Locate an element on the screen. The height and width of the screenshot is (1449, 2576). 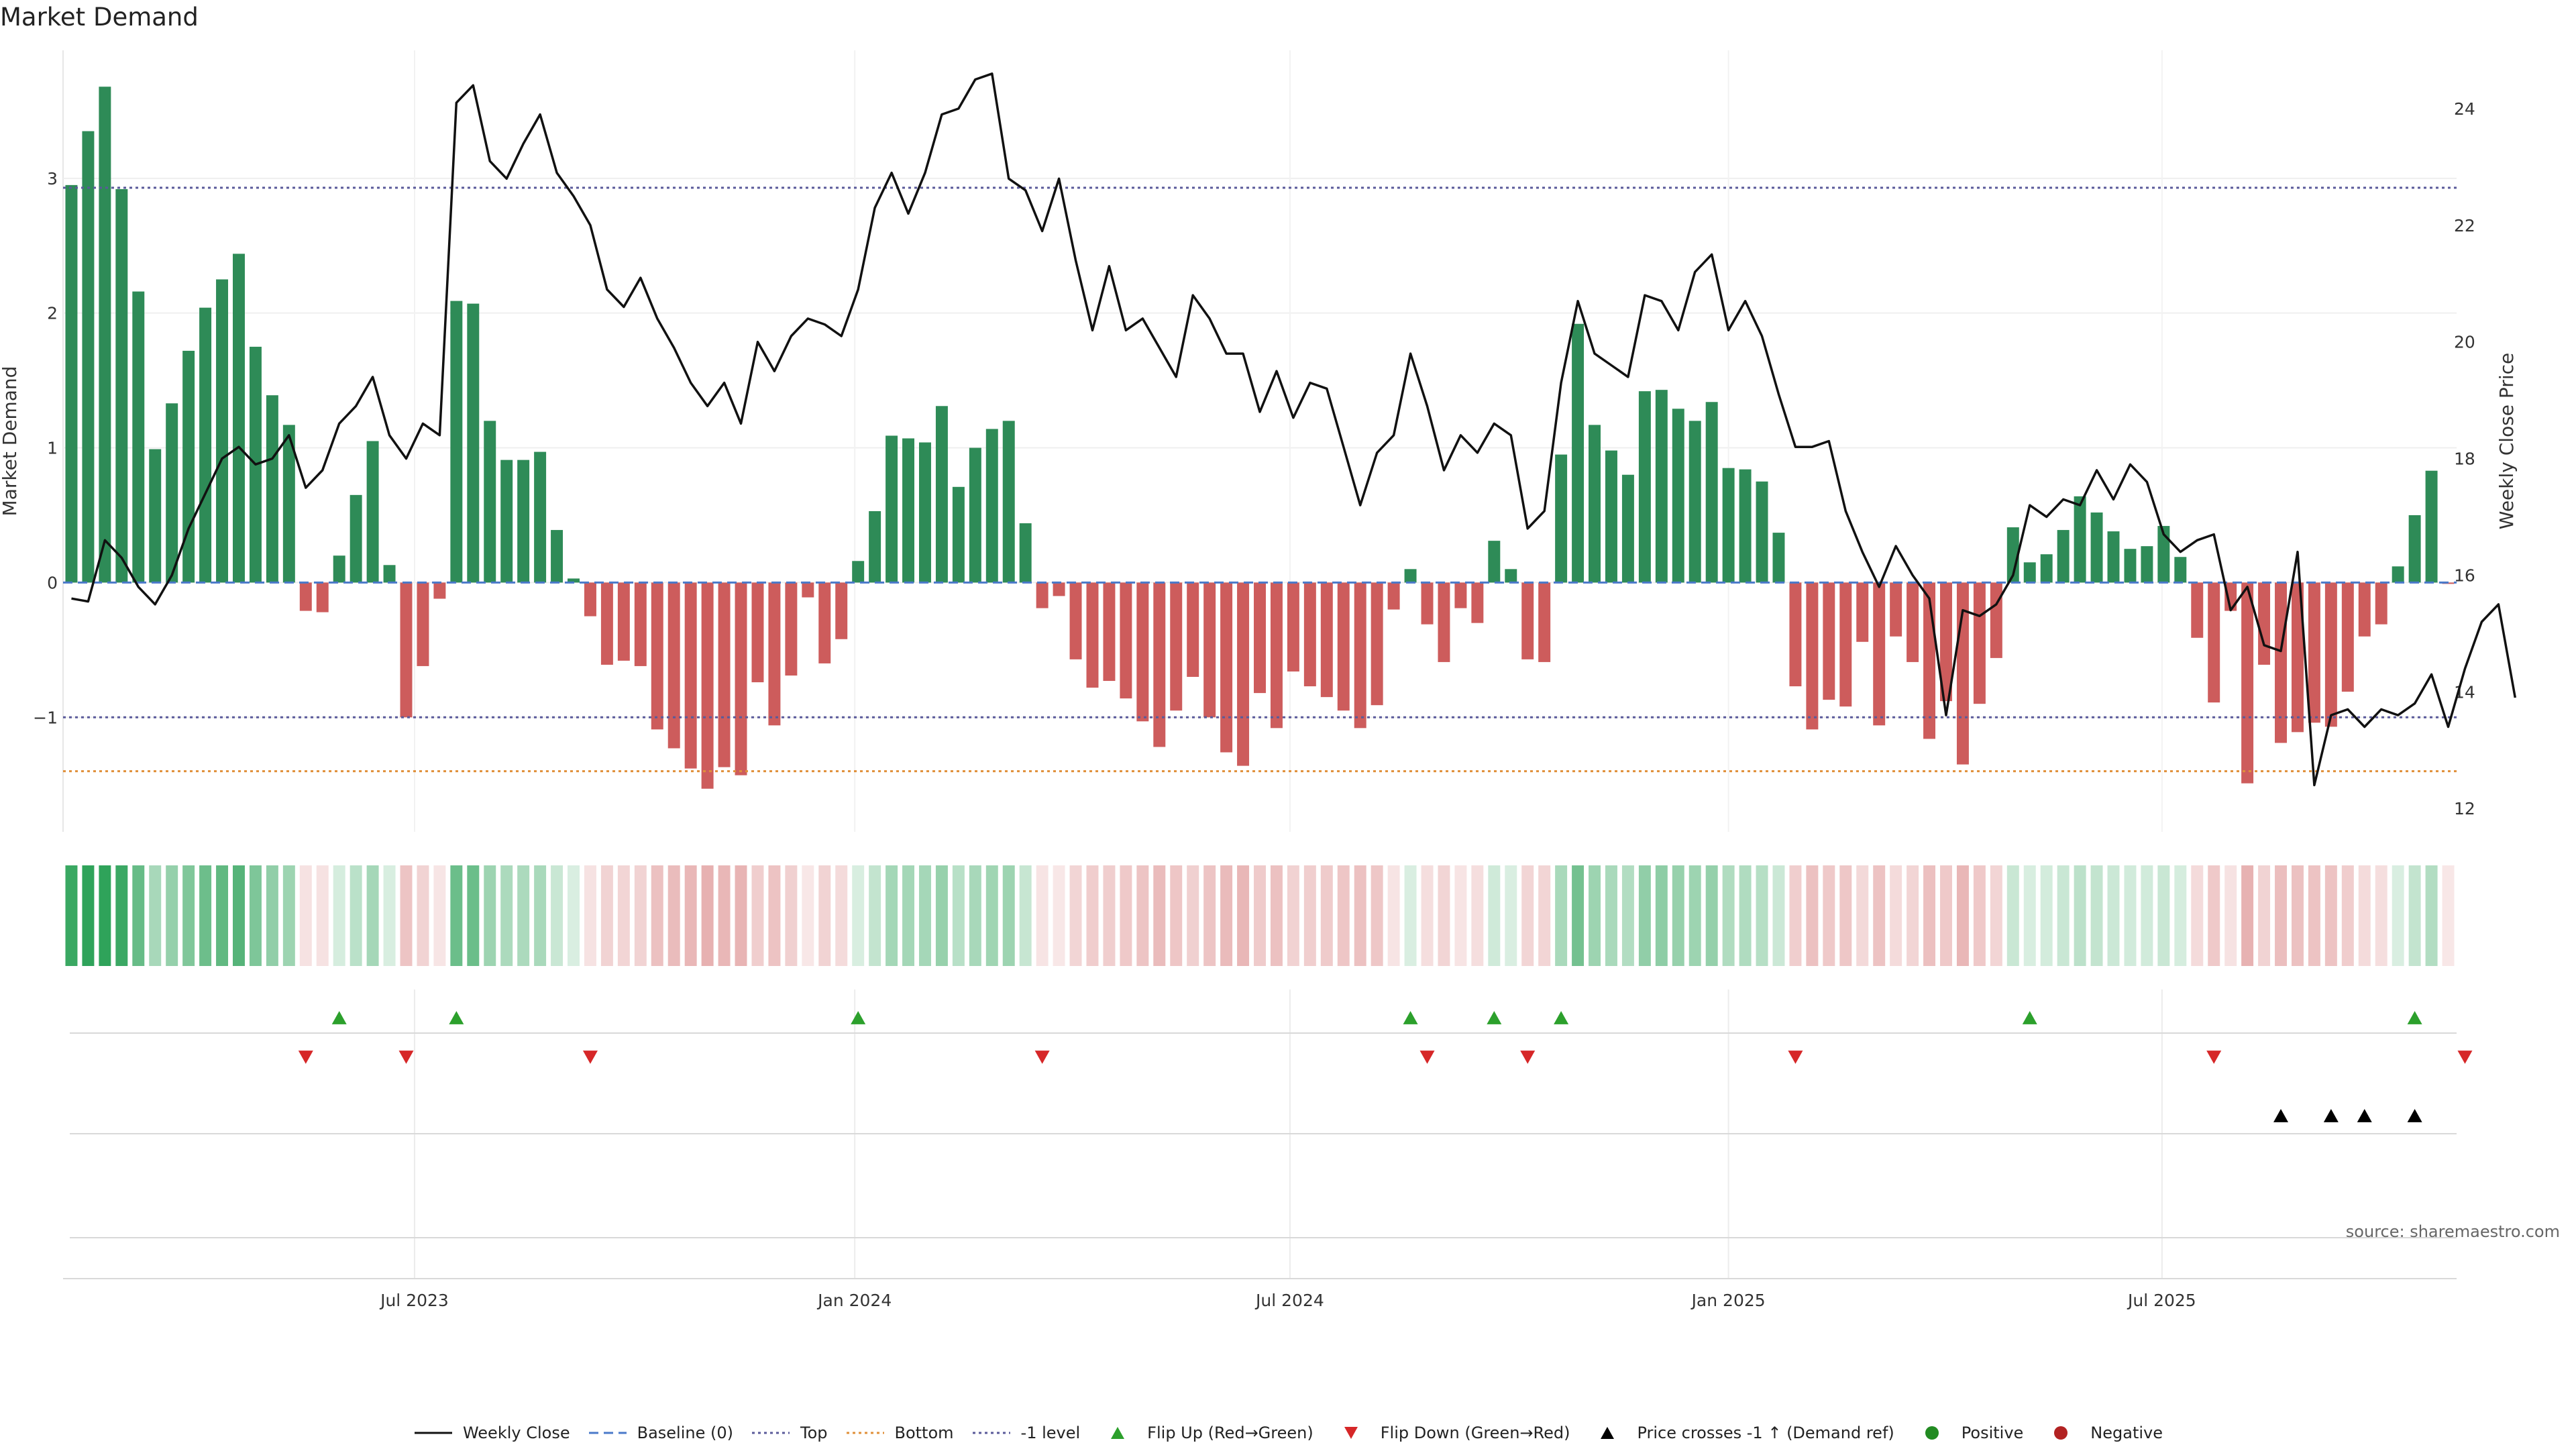
legend-symbol is located at coordinates (1932, 1433).